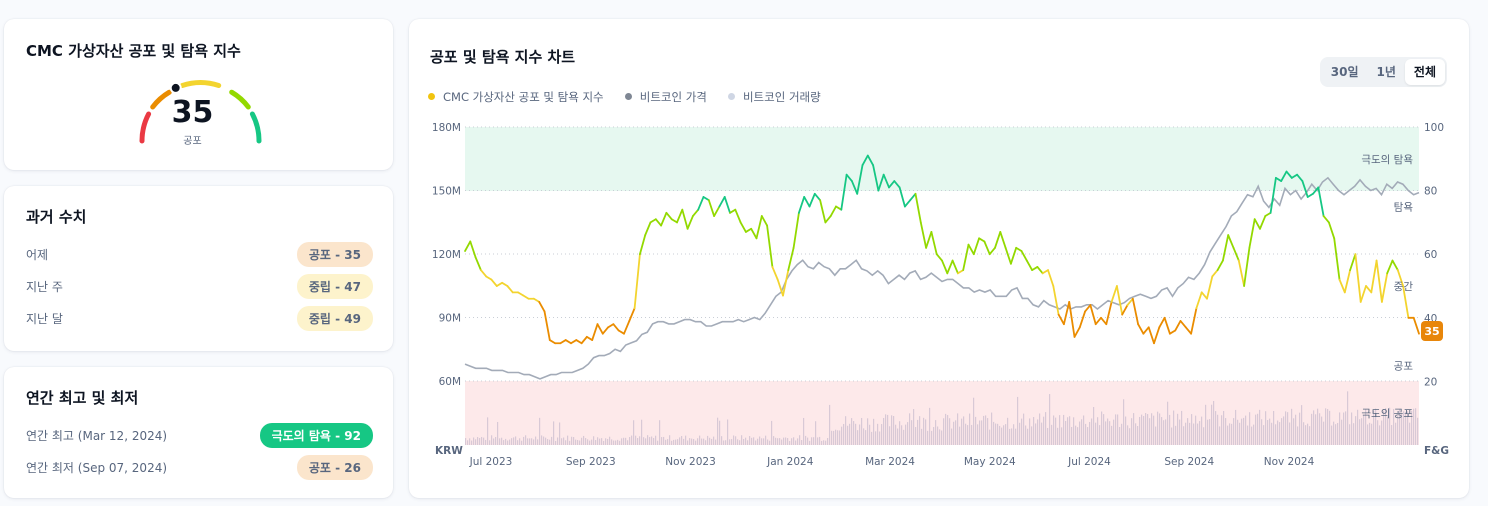  Describe the element at coordinates (1430, 382) in the screenshot. I see `right-axis-tick: 20` at that location.